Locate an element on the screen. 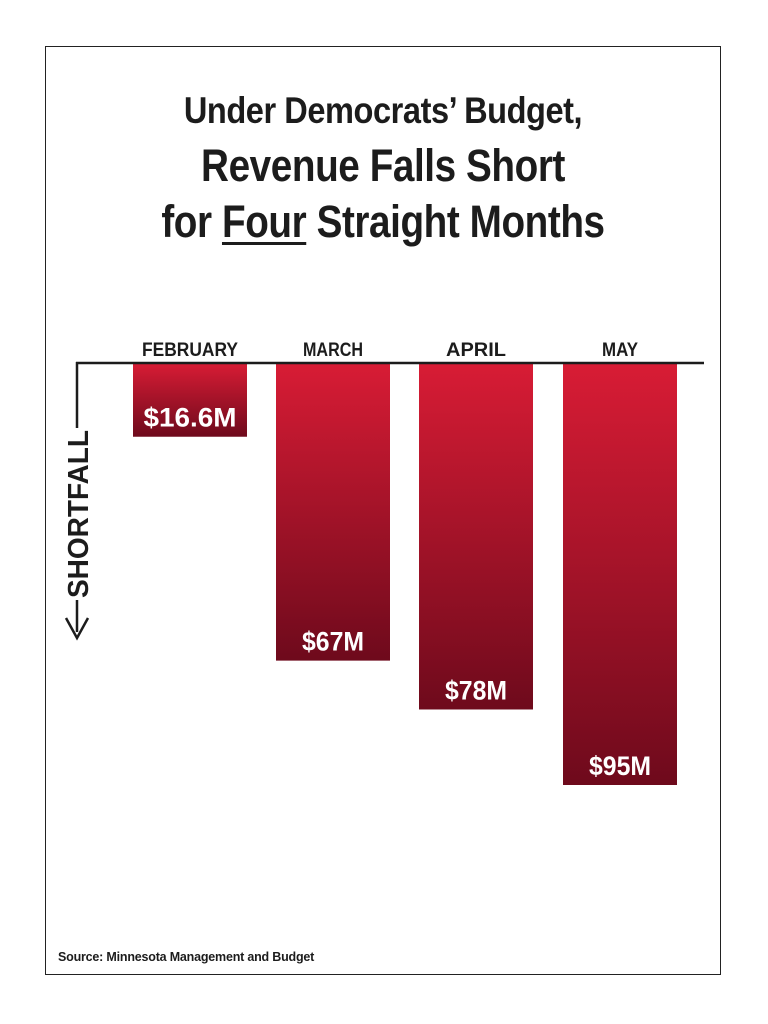 The height and width of the screenshot is (1024, 768). value-label-february: $16.6M is located at coordinates (190, 418).